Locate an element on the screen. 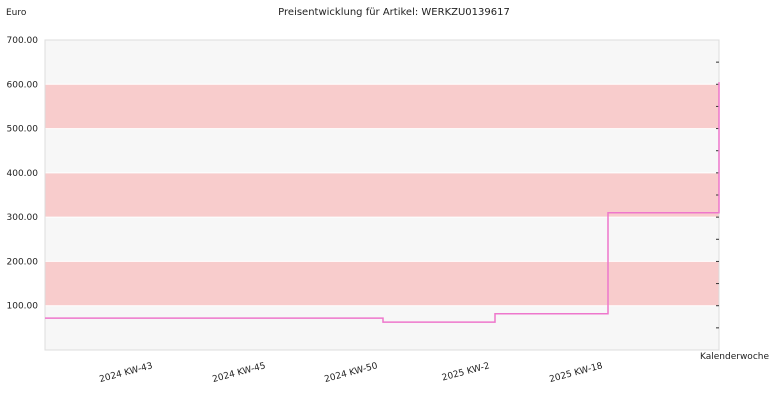  x-tick-label: 2025 KW-2 is located at coordinates (466, 372).